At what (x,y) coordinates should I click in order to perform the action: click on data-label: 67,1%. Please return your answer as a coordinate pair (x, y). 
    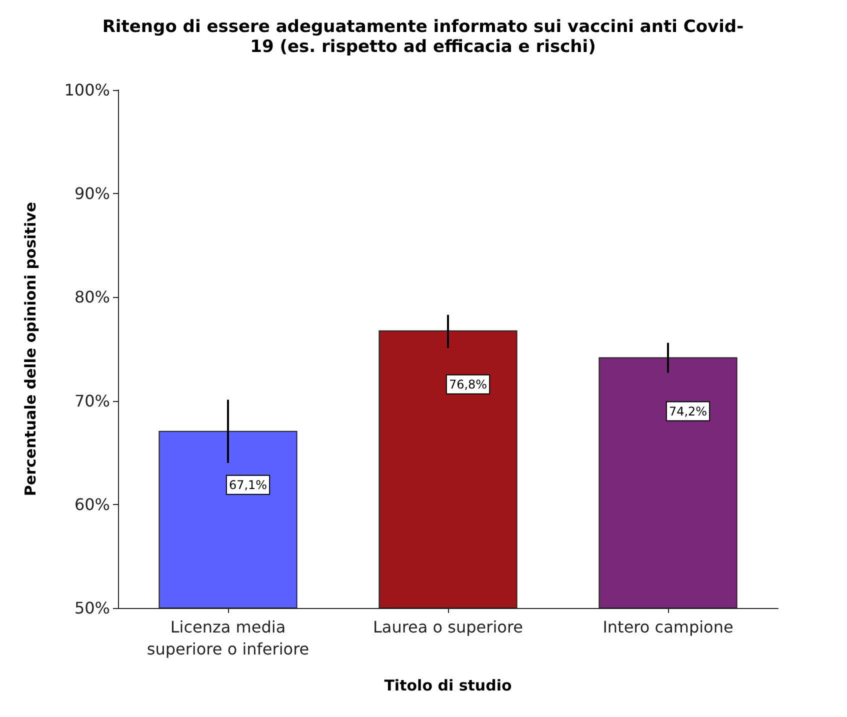
    Looking at the image, I should click on (248, 485).